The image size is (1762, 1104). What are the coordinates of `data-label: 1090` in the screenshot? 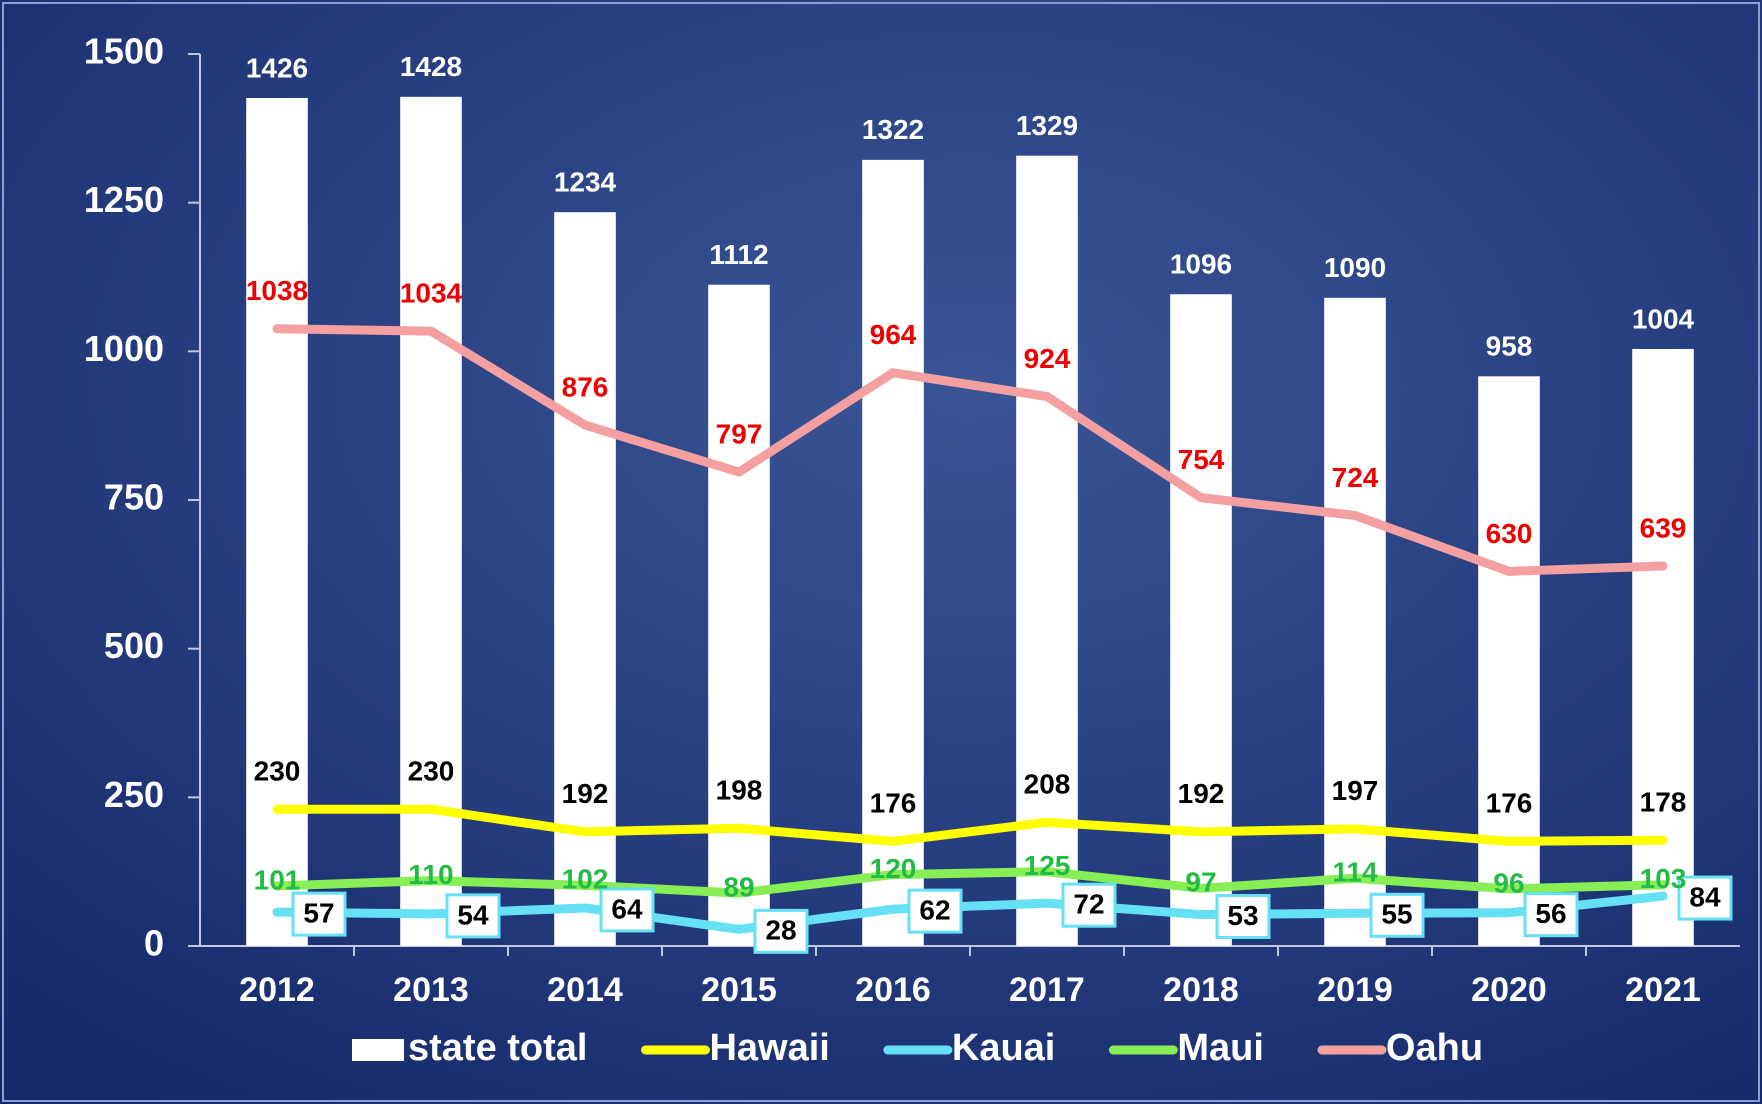 It's located at (1355, 267).